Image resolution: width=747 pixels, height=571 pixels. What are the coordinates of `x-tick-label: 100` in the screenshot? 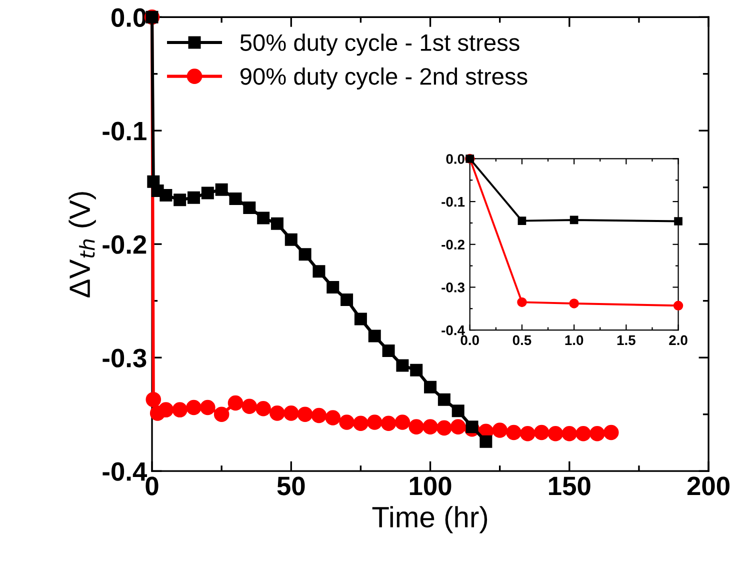 It's located at (431, 486).